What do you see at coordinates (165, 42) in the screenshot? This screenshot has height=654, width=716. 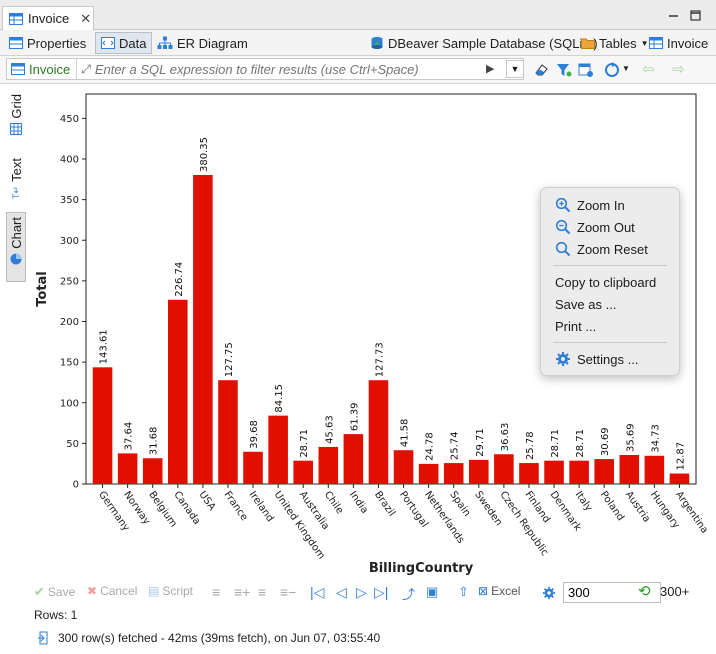 I see `er-diagram-icon` at bounding box center [165, 42].